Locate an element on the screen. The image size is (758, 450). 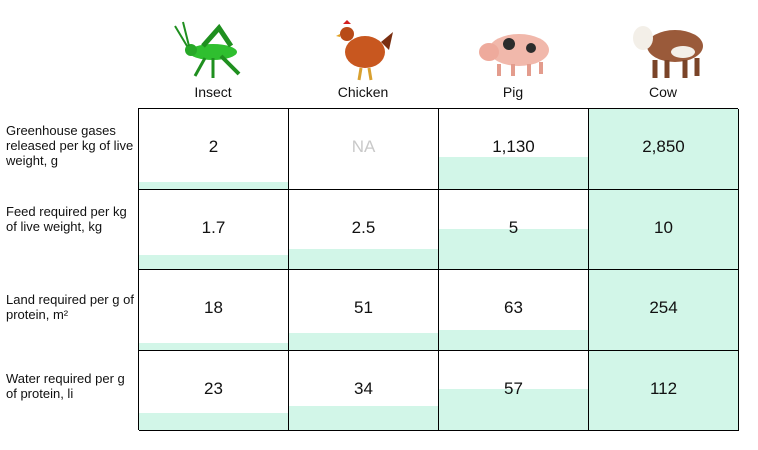
cell-value: 10 is located at coordinates (663, 227).